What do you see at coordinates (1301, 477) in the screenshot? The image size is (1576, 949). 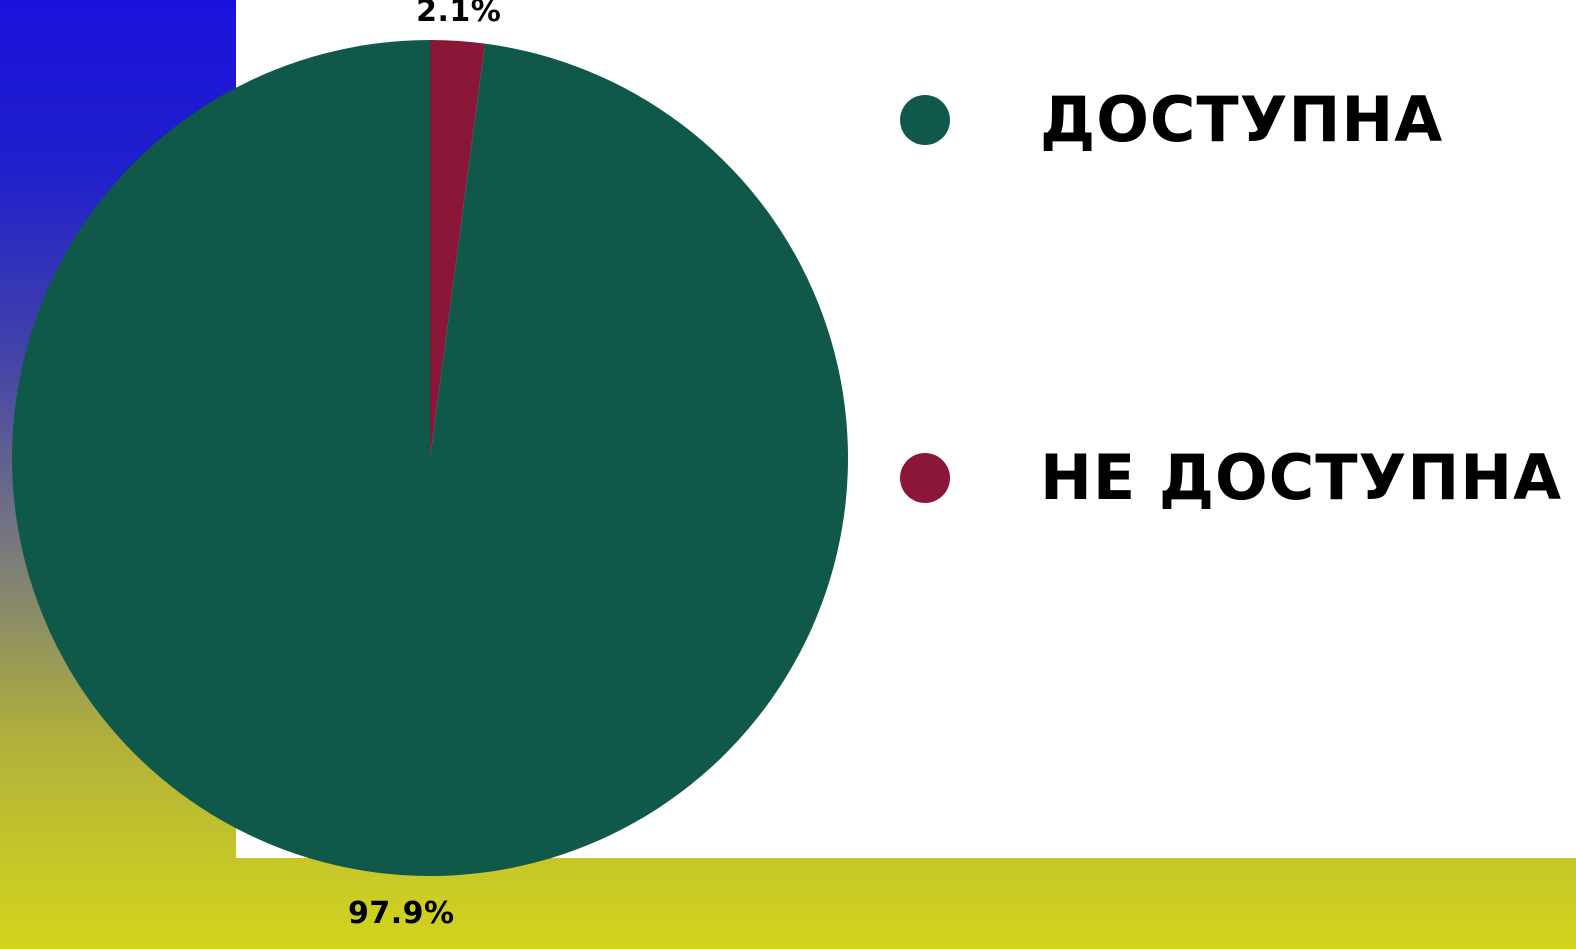 I see `legend-label-unavailable: НЕ ДОСТУПНА` at bounding box center [1301, 477].